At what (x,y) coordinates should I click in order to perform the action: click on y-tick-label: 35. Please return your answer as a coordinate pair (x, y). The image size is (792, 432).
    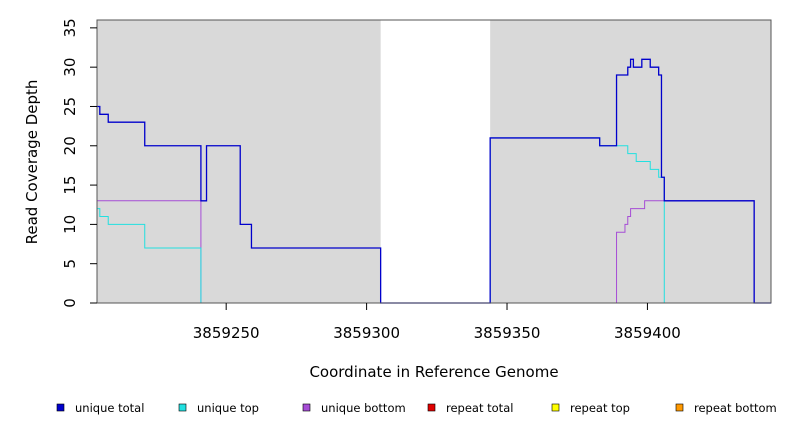
    Looking at the image, I should click on (70, 27).